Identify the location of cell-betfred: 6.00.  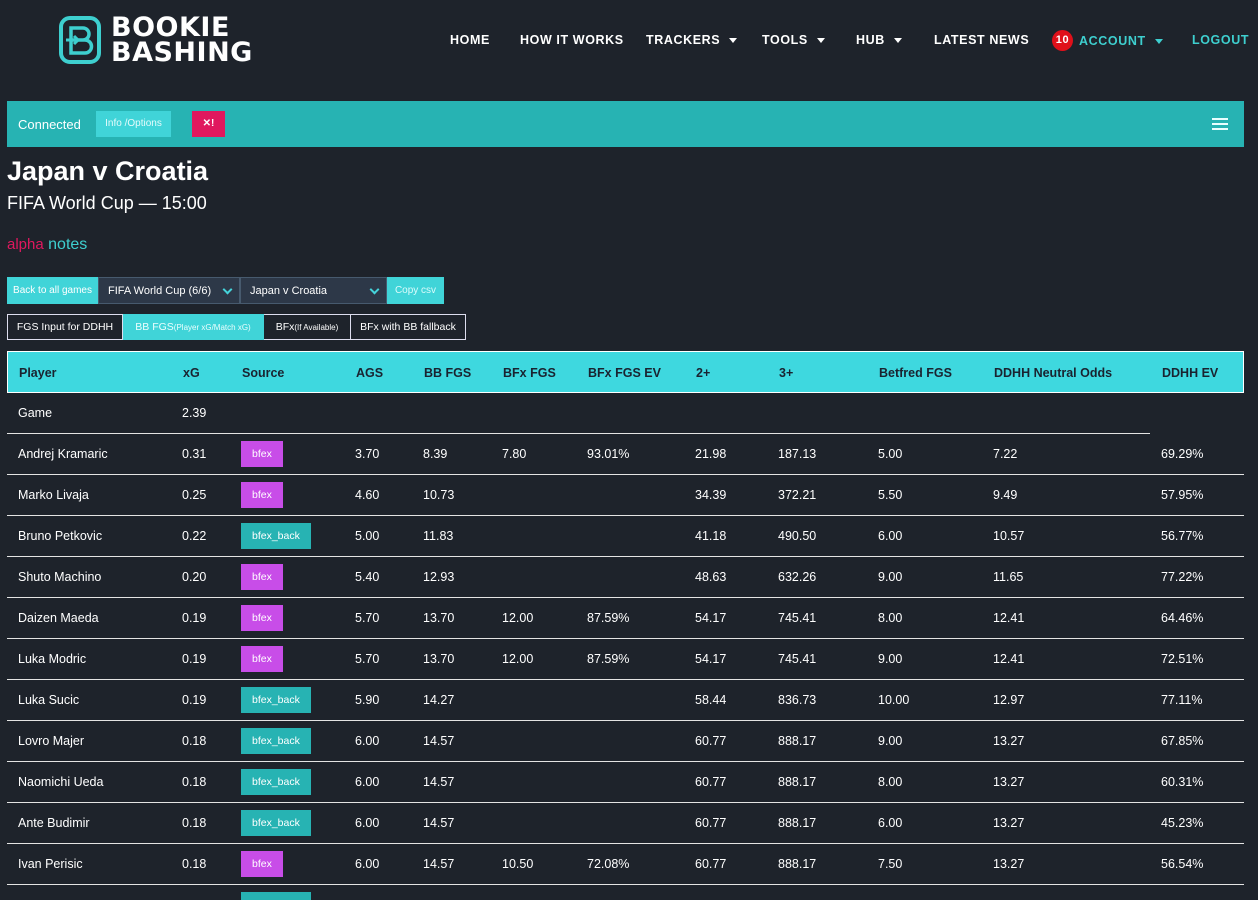
(890, 536).